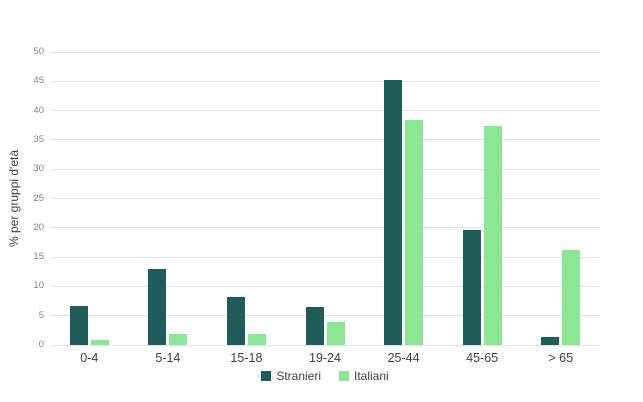  Describe the element at coordinates (325, 358) in the screenshot. I see `x-tick-label-19-24: 19-24` at that location.